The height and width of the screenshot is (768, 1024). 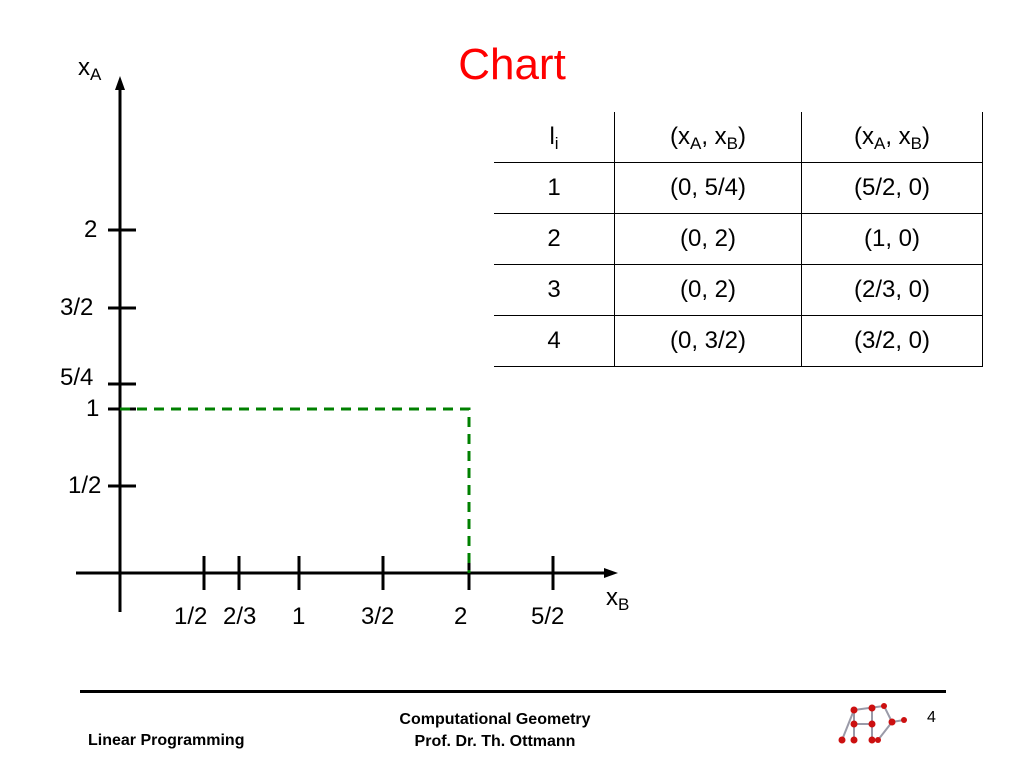 What do you see at coordinates (611, 573) in the screenshot?
I see `x-axis-arrowhead` at bounding box center [611, 573].